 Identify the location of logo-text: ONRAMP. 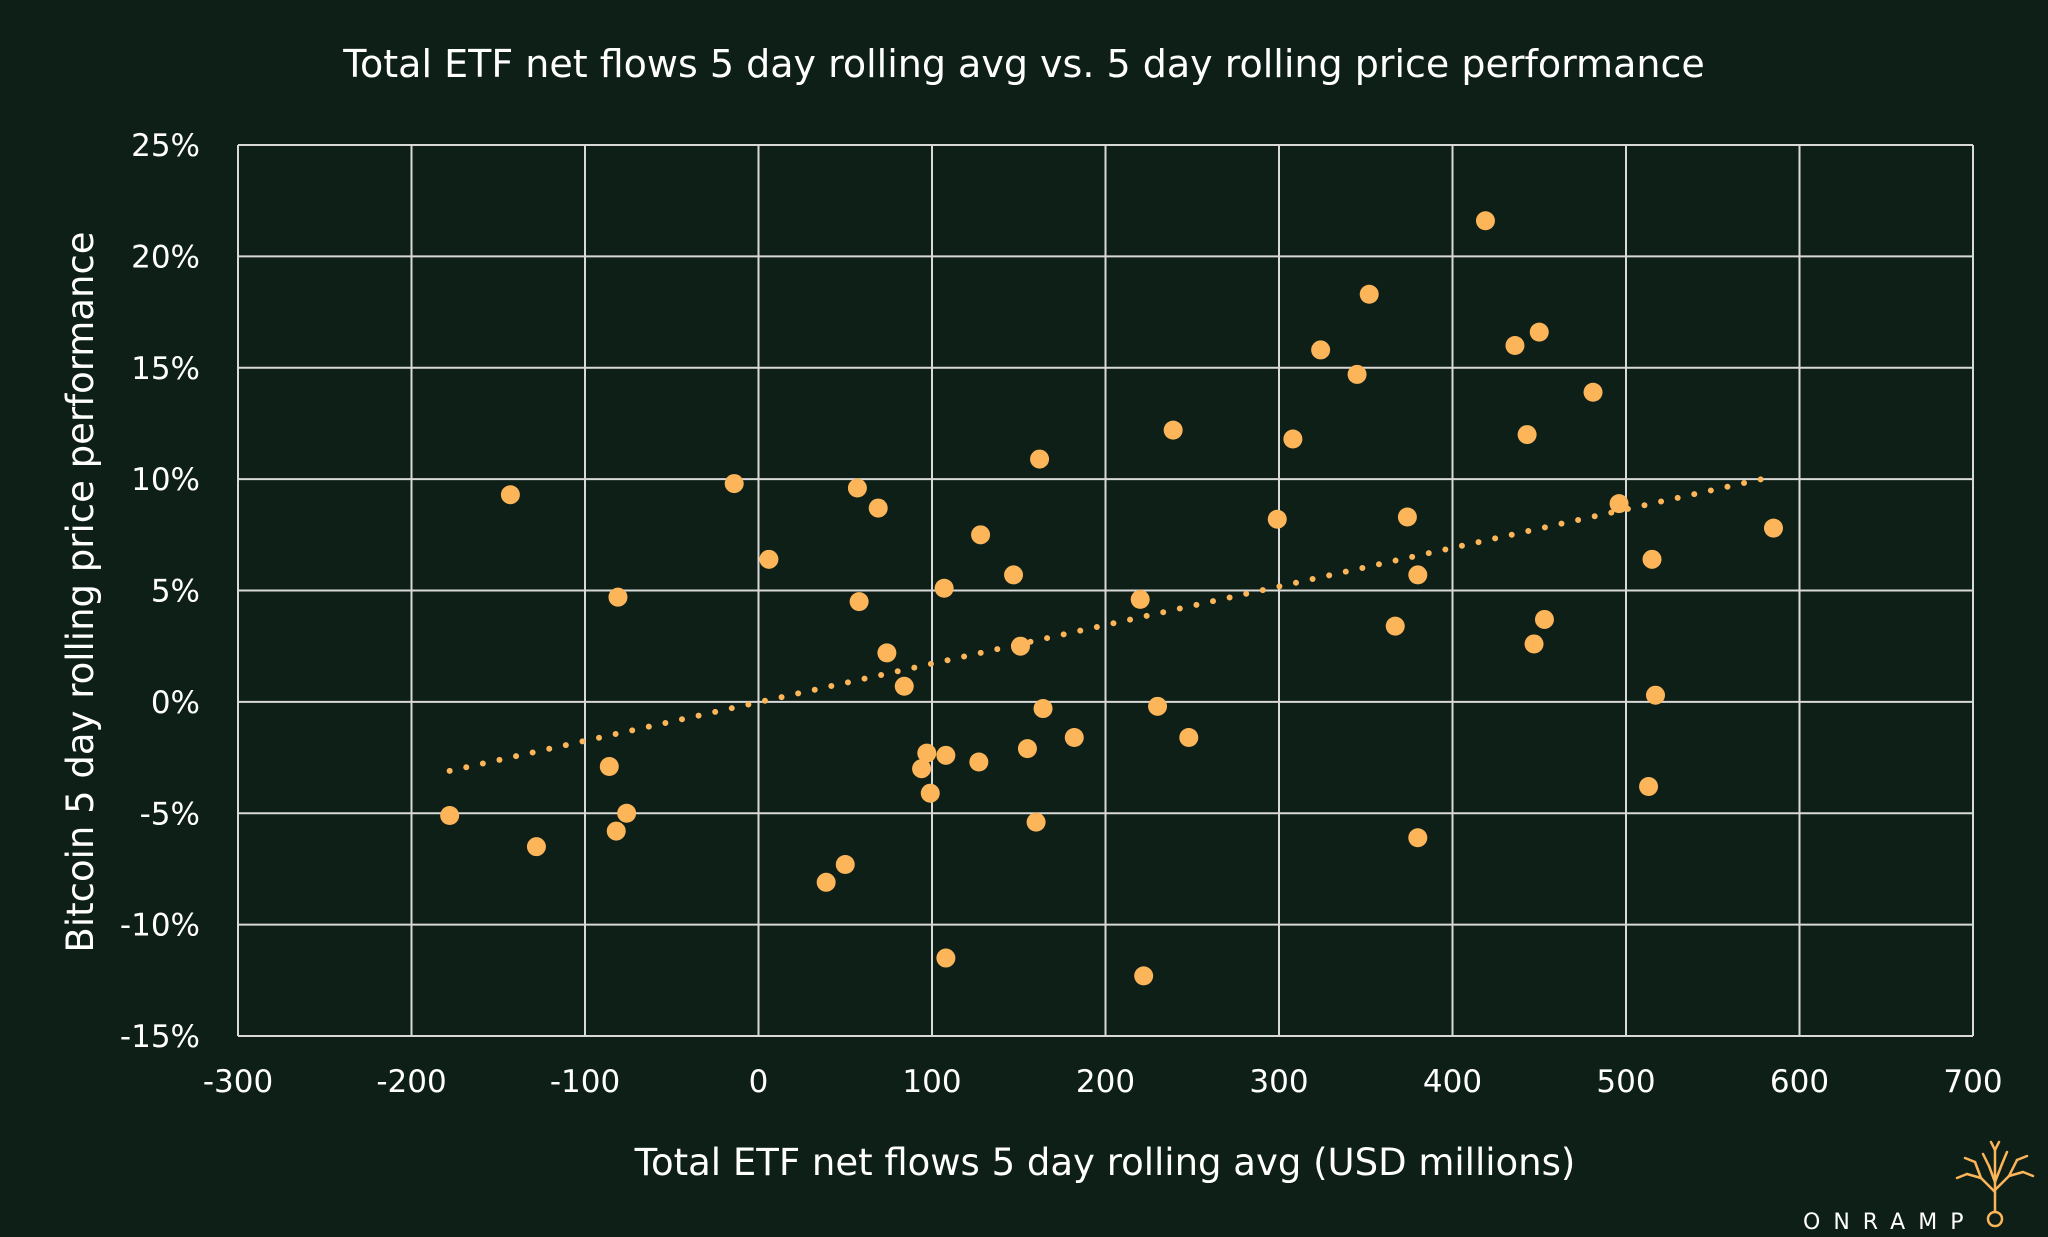
(1889, 1222).